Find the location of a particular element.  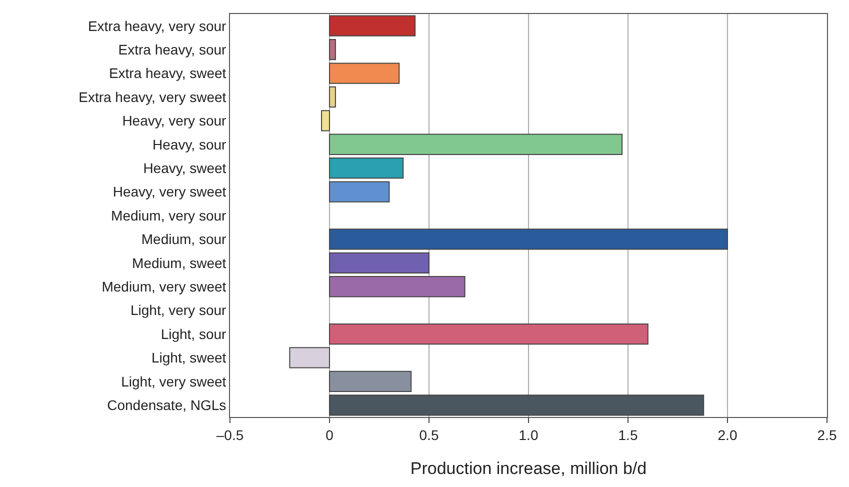

y-tick-label: Light, very sour is located at coordinates (178, 310).